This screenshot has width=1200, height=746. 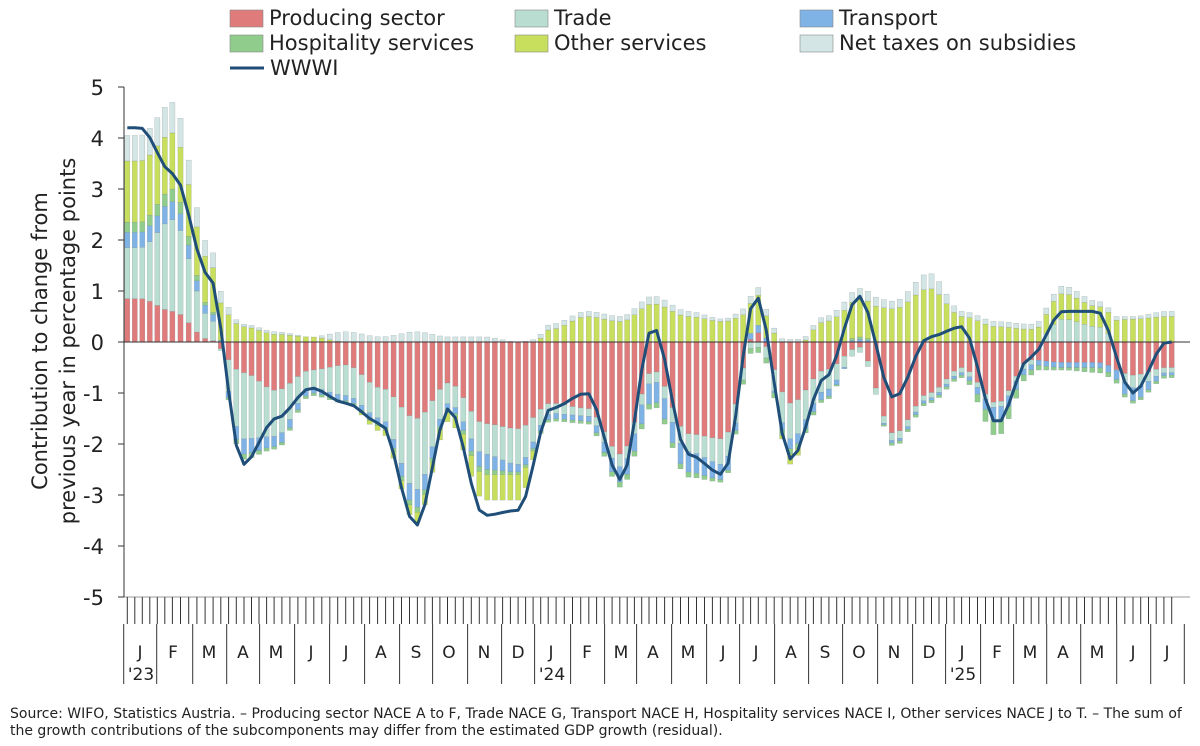 What do you see at coordinates (97, 343) in the screenshot?
I see `y-tick-label: 0` at bounding box center [97, 343].